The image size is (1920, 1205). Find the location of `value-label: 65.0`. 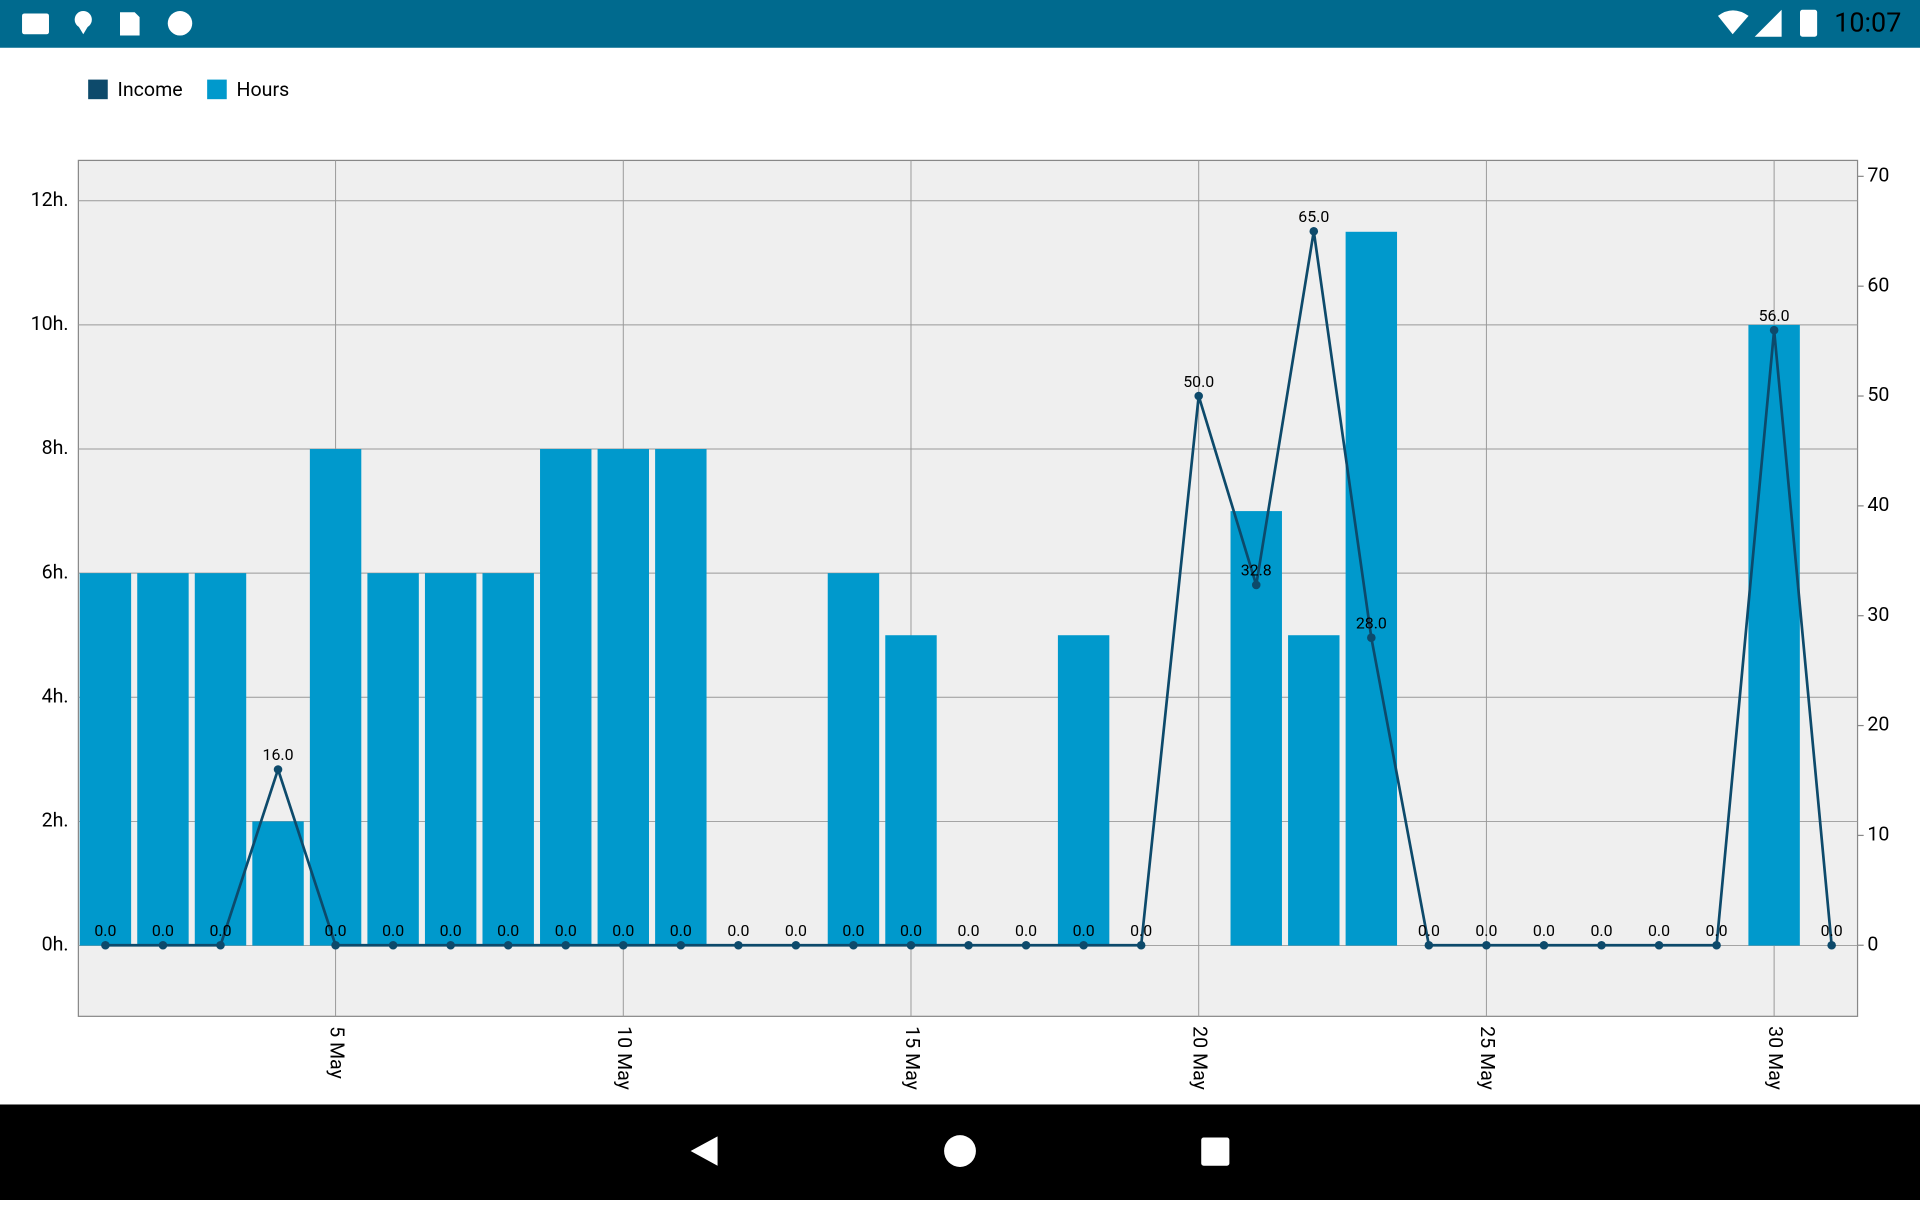

value-label: 65.0 is located at coordinates (1313, 216).